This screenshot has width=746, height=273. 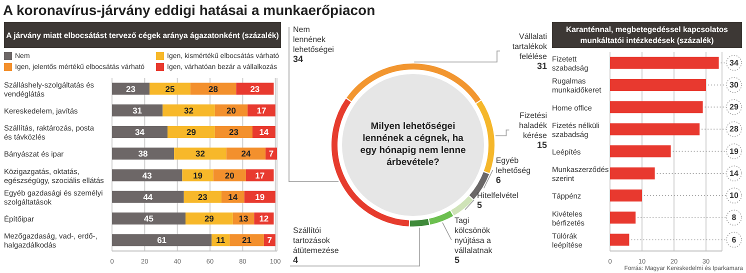 I want to click on data-label: 45, so click(x=149, y=219).